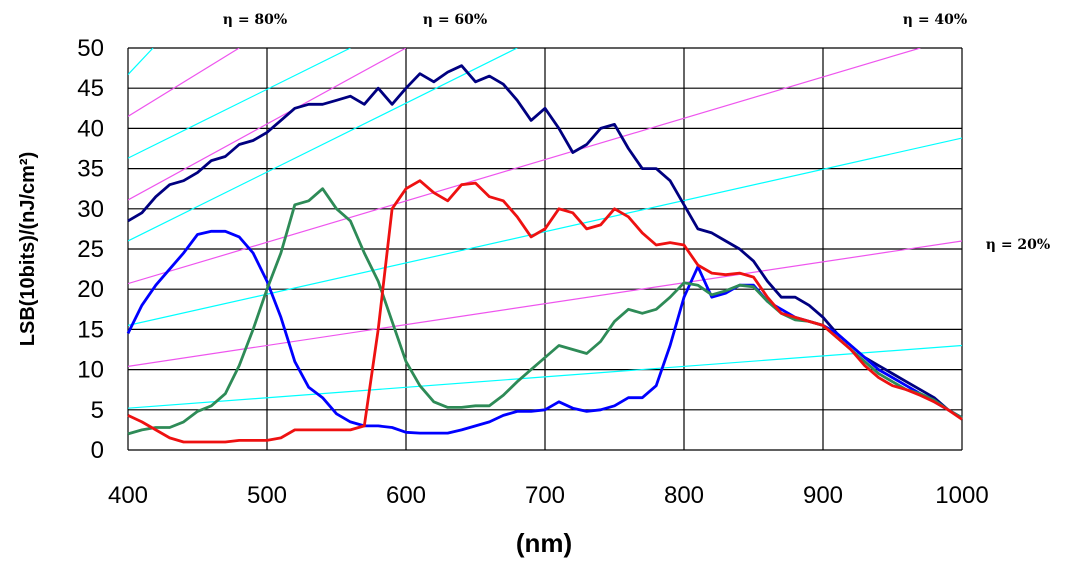 The width and height of the screenshot is (1068, 570). I want to click on y-tick-label: 25, so click(90, 249).